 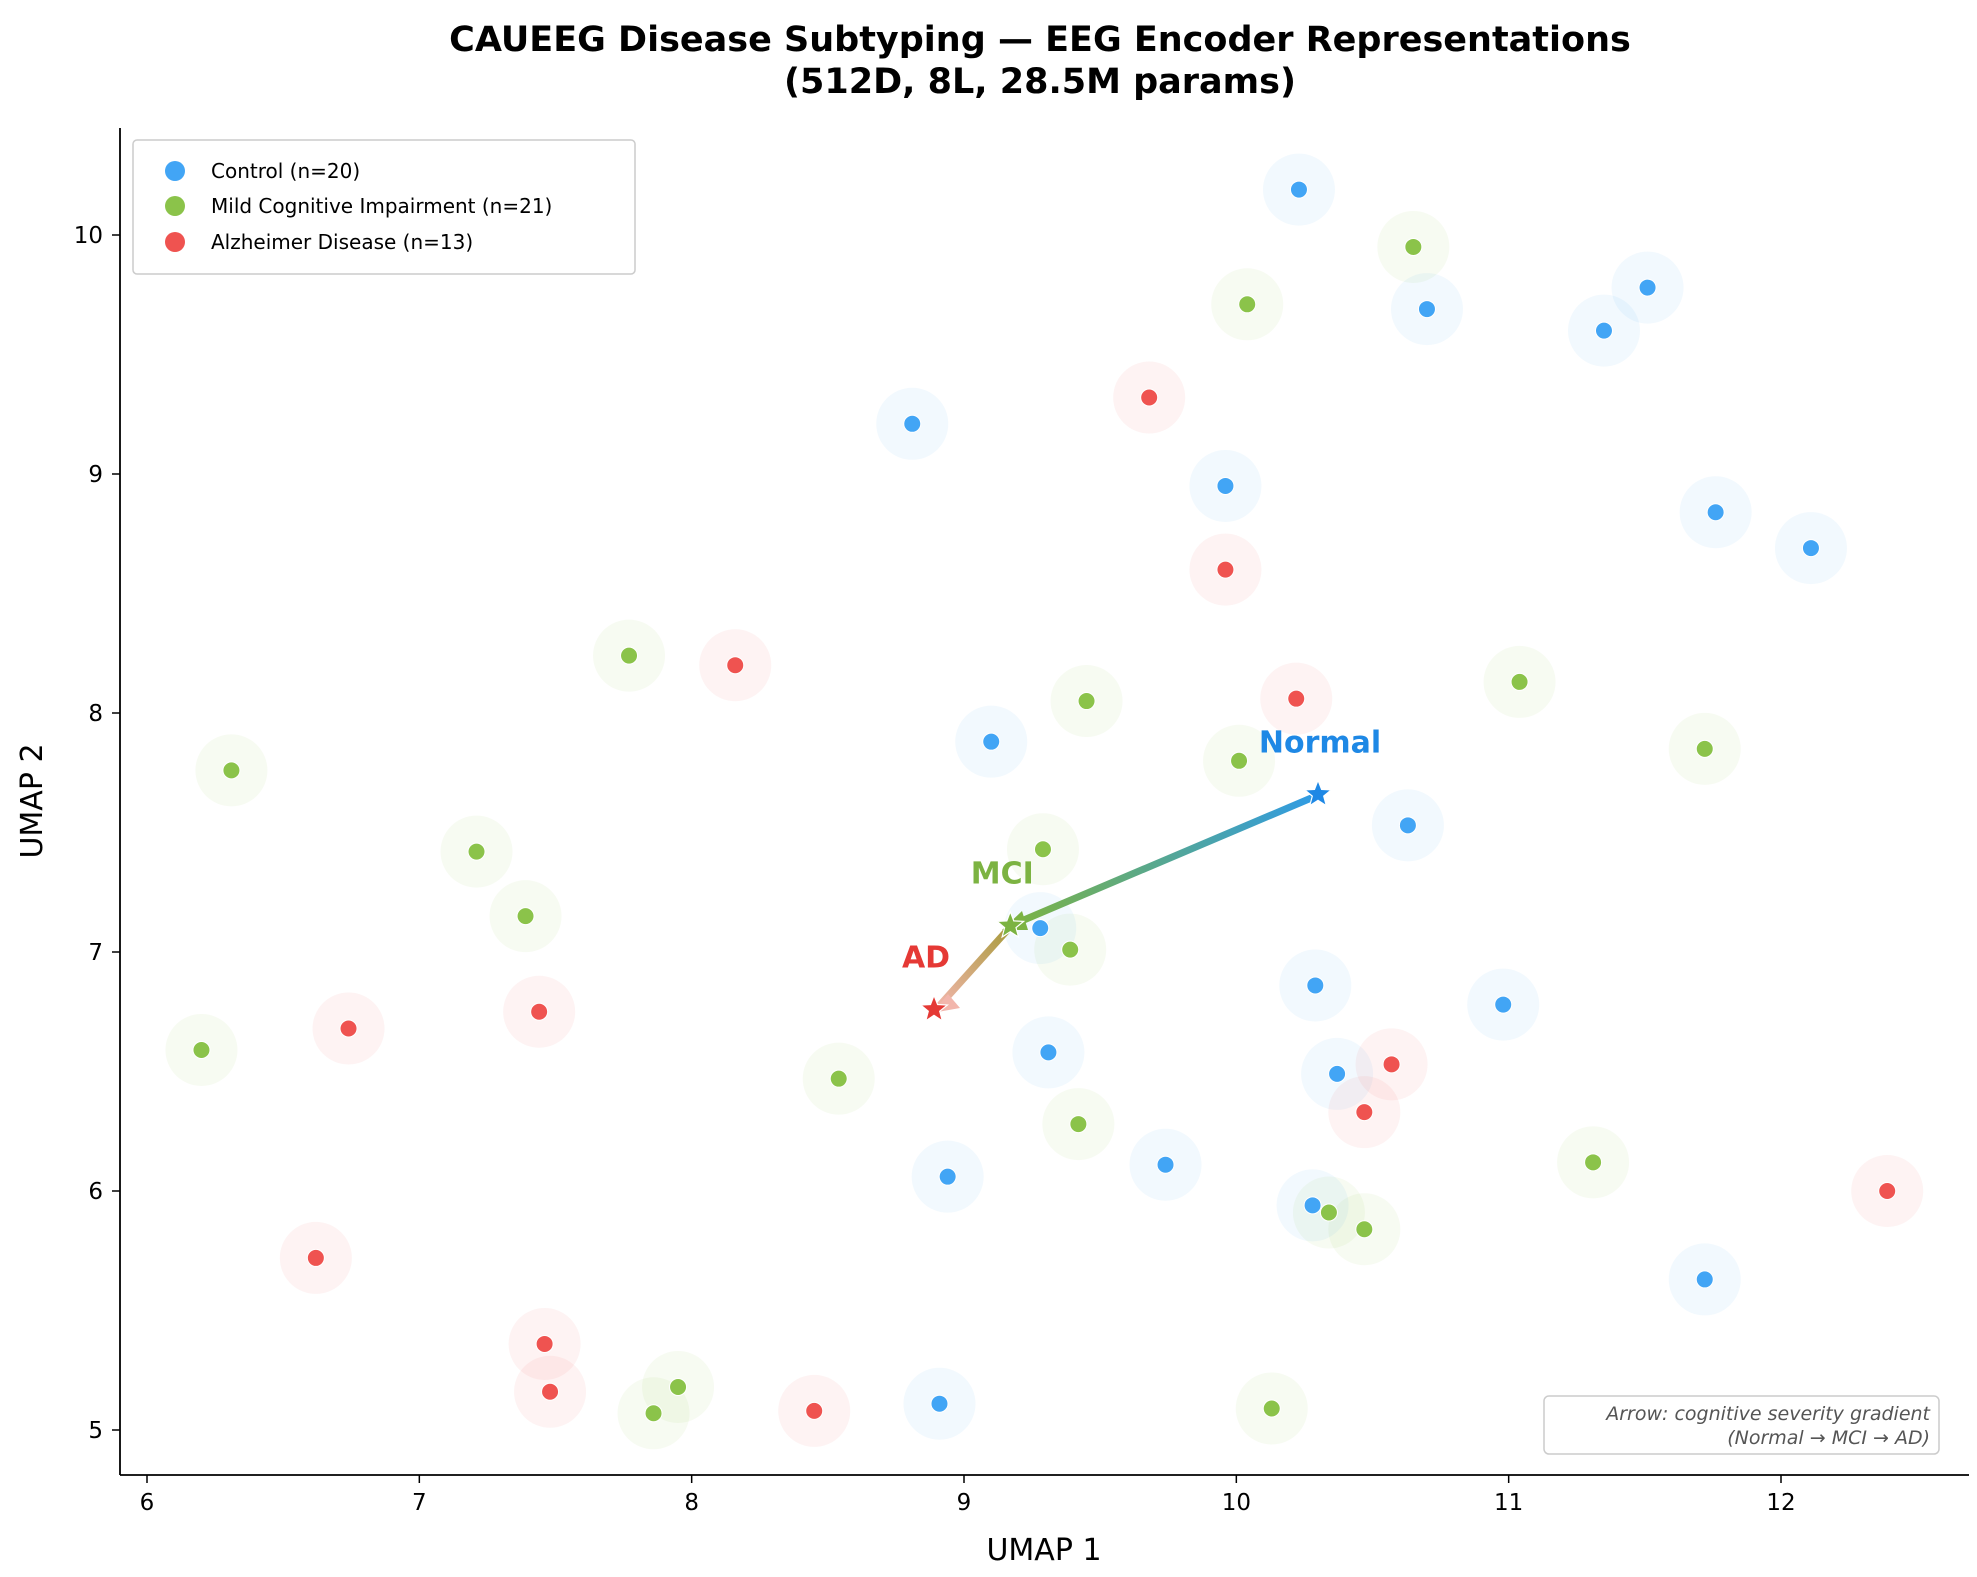 I want to click on centroids: Normal MCI AD, so click(x=1141, y=874).